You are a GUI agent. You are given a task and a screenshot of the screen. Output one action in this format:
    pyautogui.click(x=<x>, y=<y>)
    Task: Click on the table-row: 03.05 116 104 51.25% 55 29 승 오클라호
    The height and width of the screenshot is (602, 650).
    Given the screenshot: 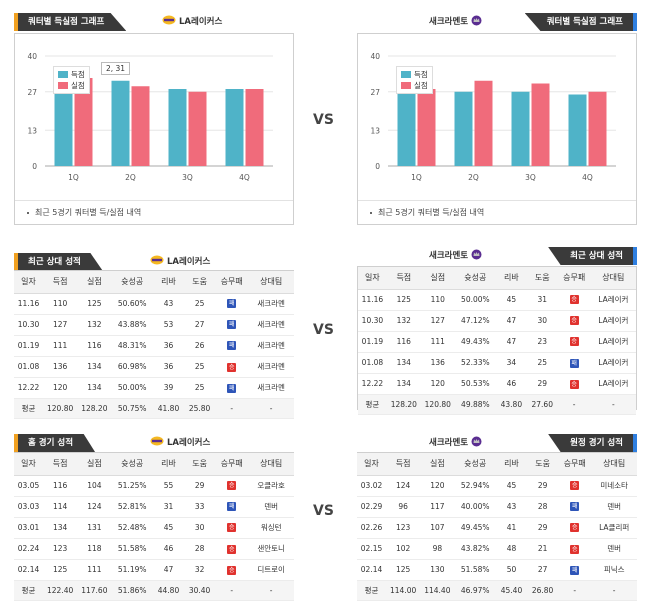 What is the action you would take?
    pyautogui.click(x=154, y=486)
    